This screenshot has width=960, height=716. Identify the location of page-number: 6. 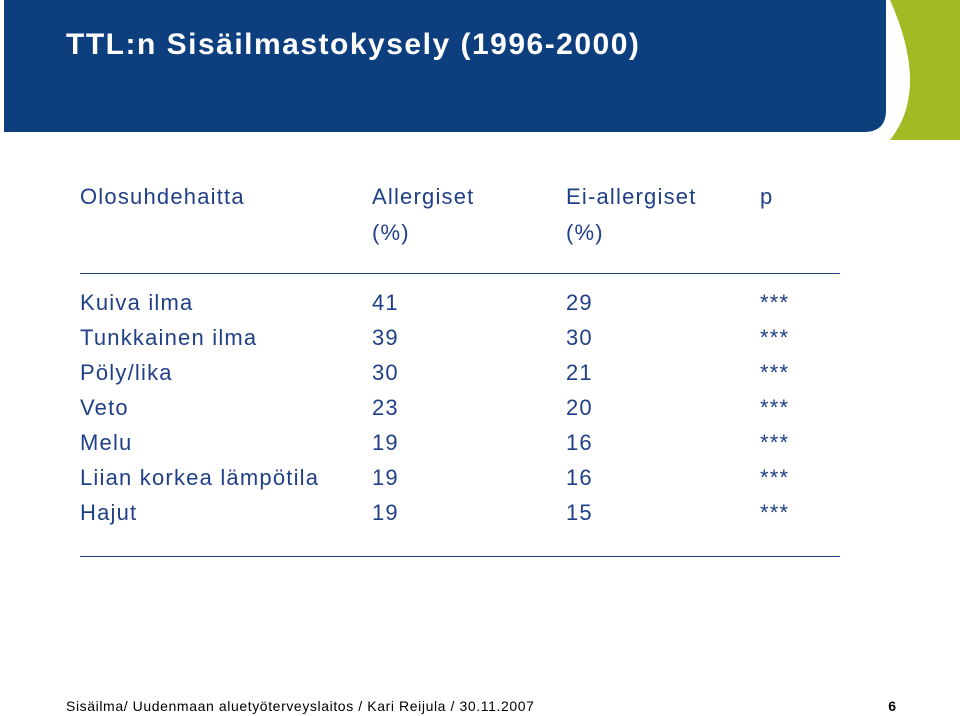
(892, 706).